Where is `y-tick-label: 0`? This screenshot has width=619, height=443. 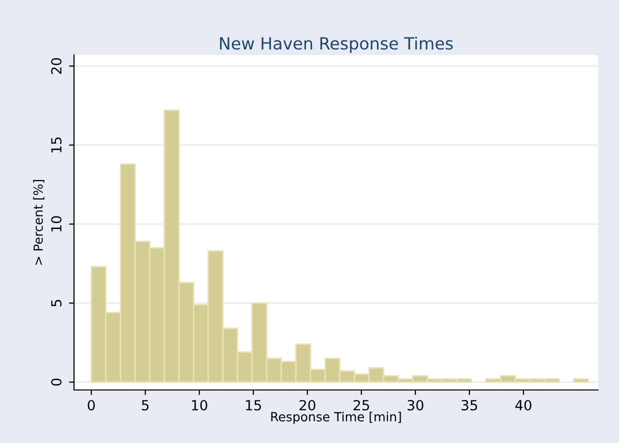 y-tick-label: 0 is located at coordinates (56, 382).